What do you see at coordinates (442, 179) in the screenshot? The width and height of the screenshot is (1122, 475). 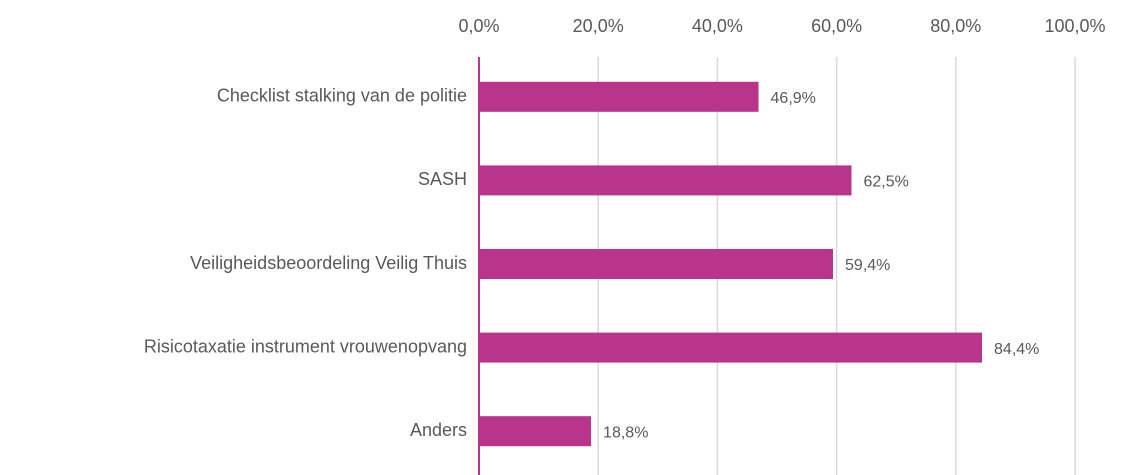 I see `y-tick-label: SASH` at bounding box center [442, 179].